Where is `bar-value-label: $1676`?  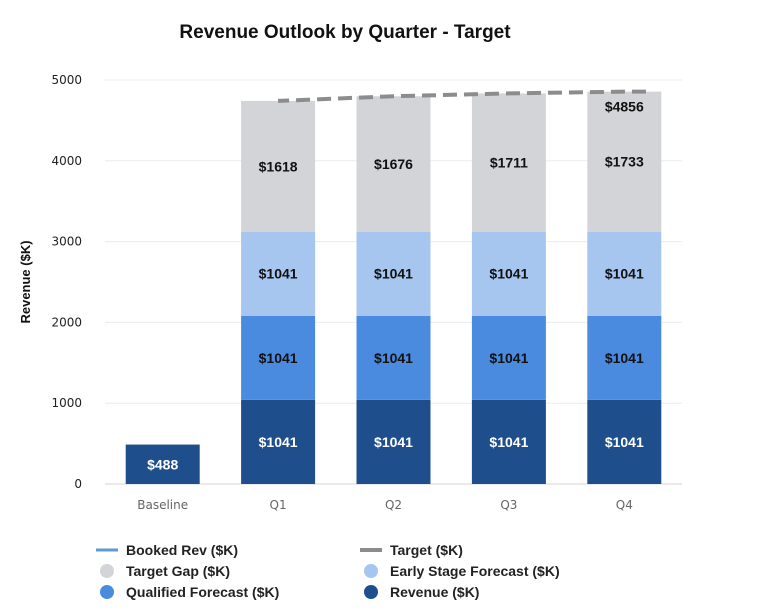 bar-value-label: $1676 is located at coordinates (393, 164).